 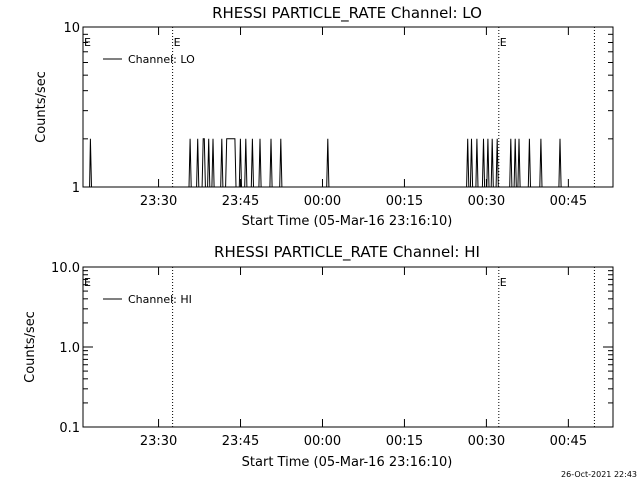 What do you see at coordinates (347, 252) in the screenshot?
I see `chart-title: RHESSI PARTICLE_RATE Channel: HI` at bounding box center [347, 252].